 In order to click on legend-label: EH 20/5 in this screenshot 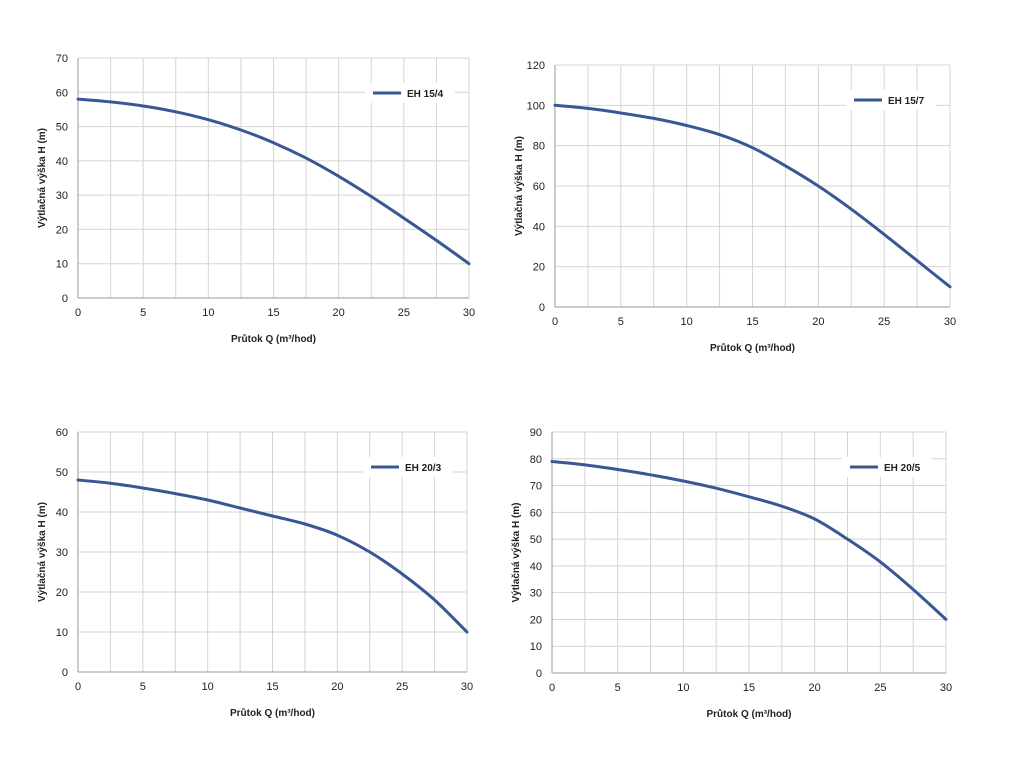, I will do `click(902, 468)`.